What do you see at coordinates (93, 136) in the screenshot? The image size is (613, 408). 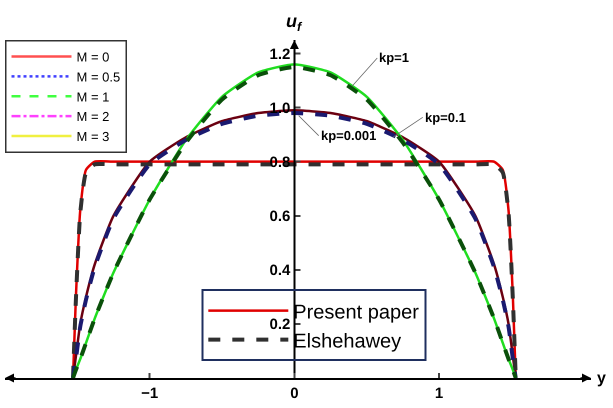 I see `legend-label: M = 3` at bounding box center [93, 136].